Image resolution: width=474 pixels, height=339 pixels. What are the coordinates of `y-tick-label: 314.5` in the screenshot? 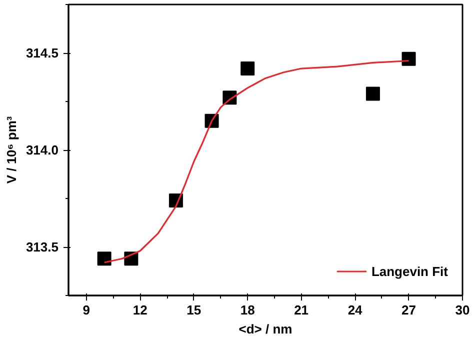 It's located at (42, 53).